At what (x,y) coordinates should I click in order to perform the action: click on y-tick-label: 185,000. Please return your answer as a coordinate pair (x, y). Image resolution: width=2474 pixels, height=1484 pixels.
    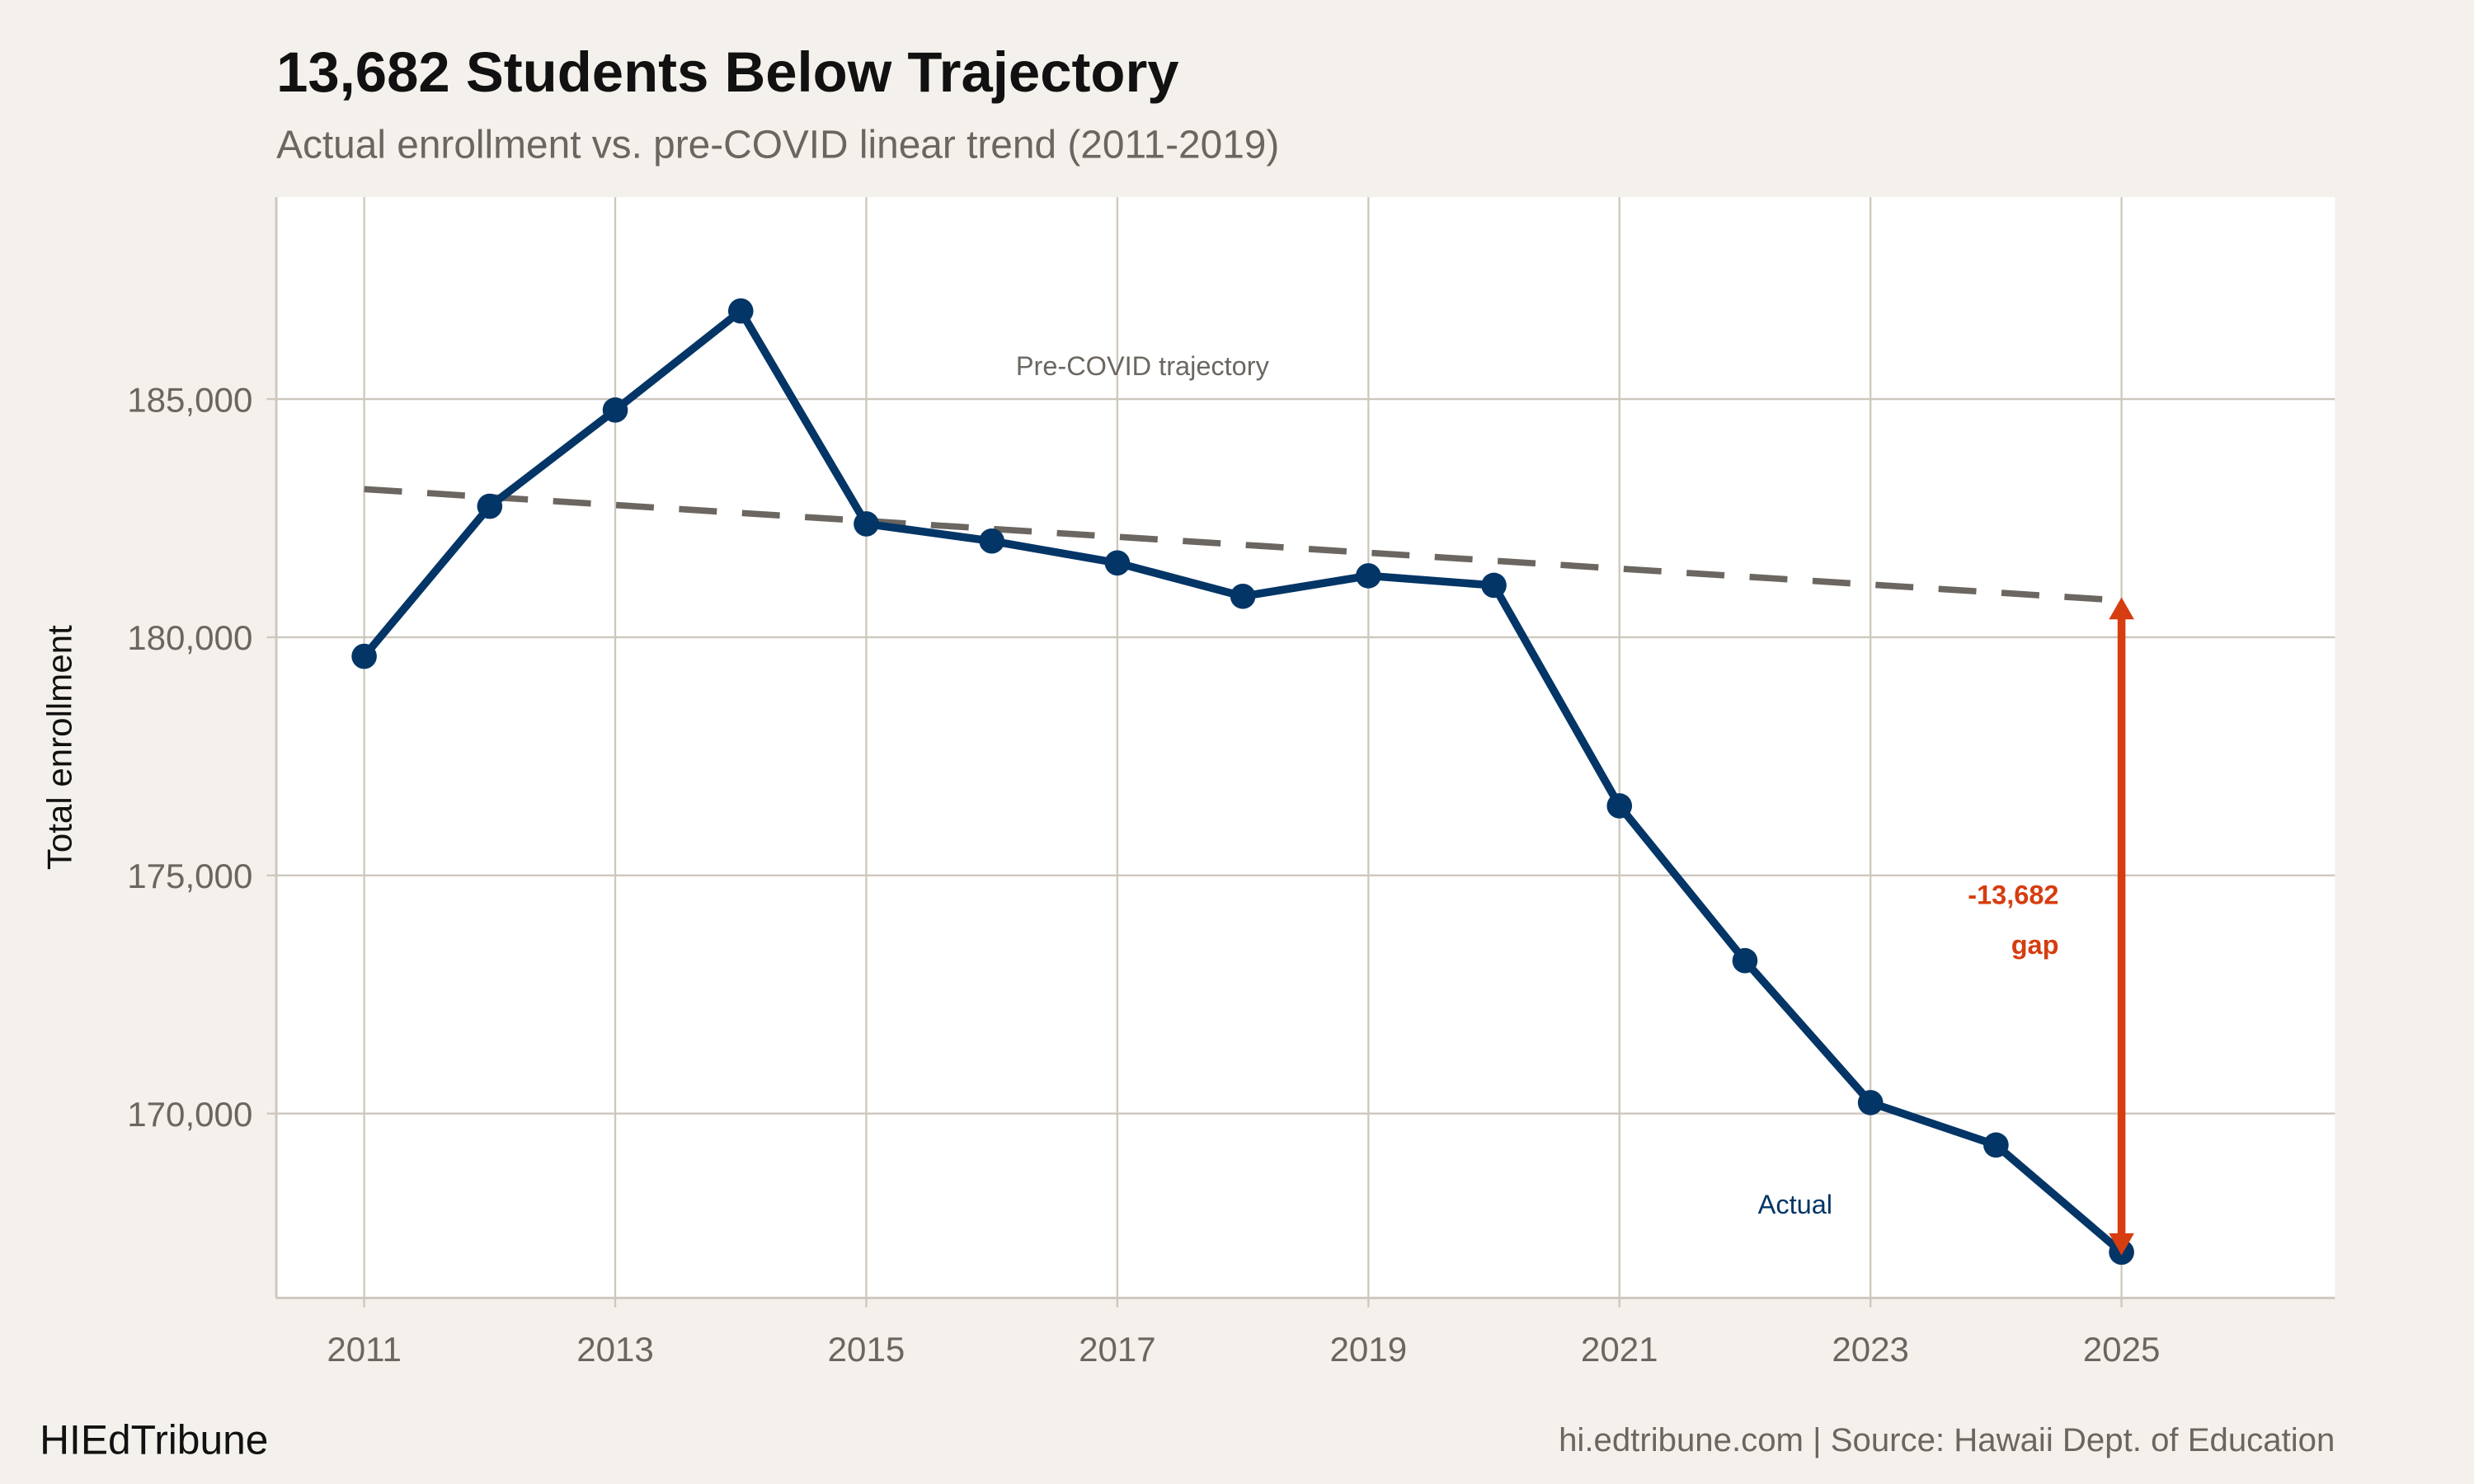
    Looking at the image, I should click on (189, 399).